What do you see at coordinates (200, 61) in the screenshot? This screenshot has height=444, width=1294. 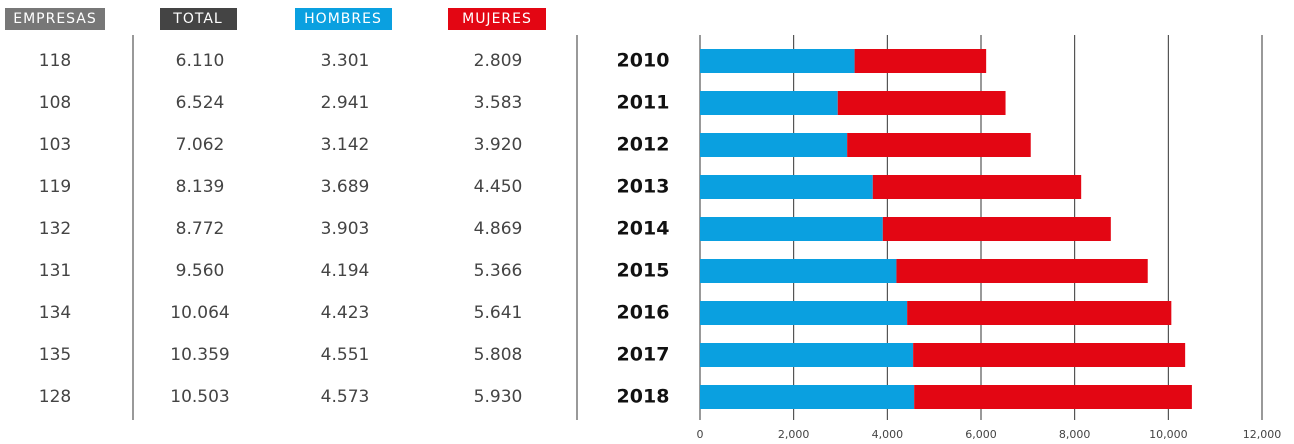 I see `table-cell: 6.110` at bounding box center [200, 61].